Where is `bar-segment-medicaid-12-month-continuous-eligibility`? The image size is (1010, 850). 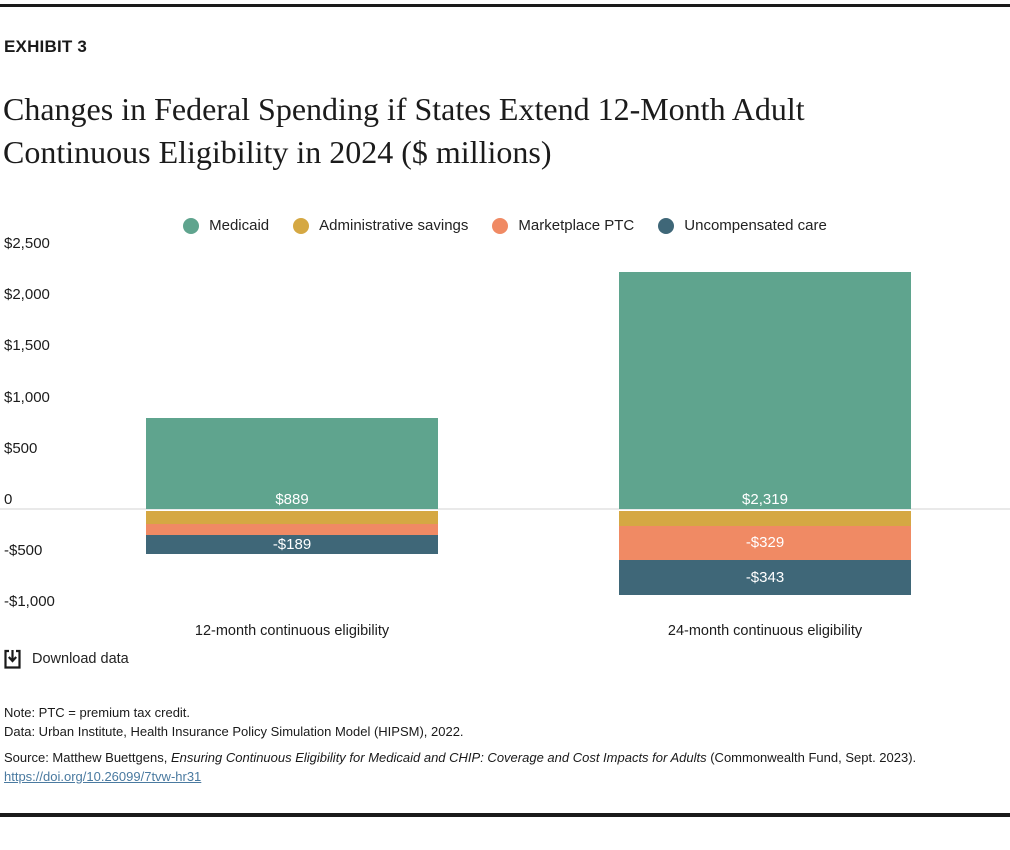 bar-segment-medicaid-12-month-continuous-eligibility is located at coordinates (292, 463).